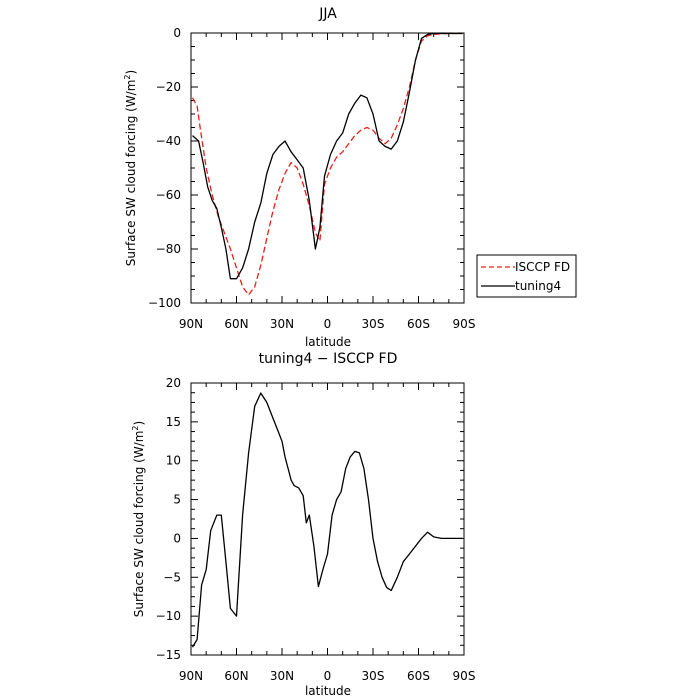 The height and width of the screenshot is (700, 700). I want to click on top-chart-y-tick-label: −20, so click(168, 87).